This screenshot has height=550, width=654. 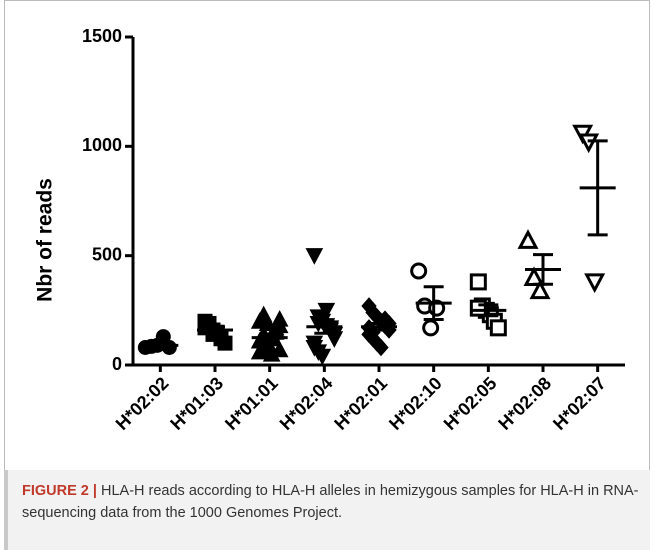 What do you see at coordinates (579, 403) in the screenshot?
I see `x-tick-label: H*02:07` at bounding box center [579, 403].